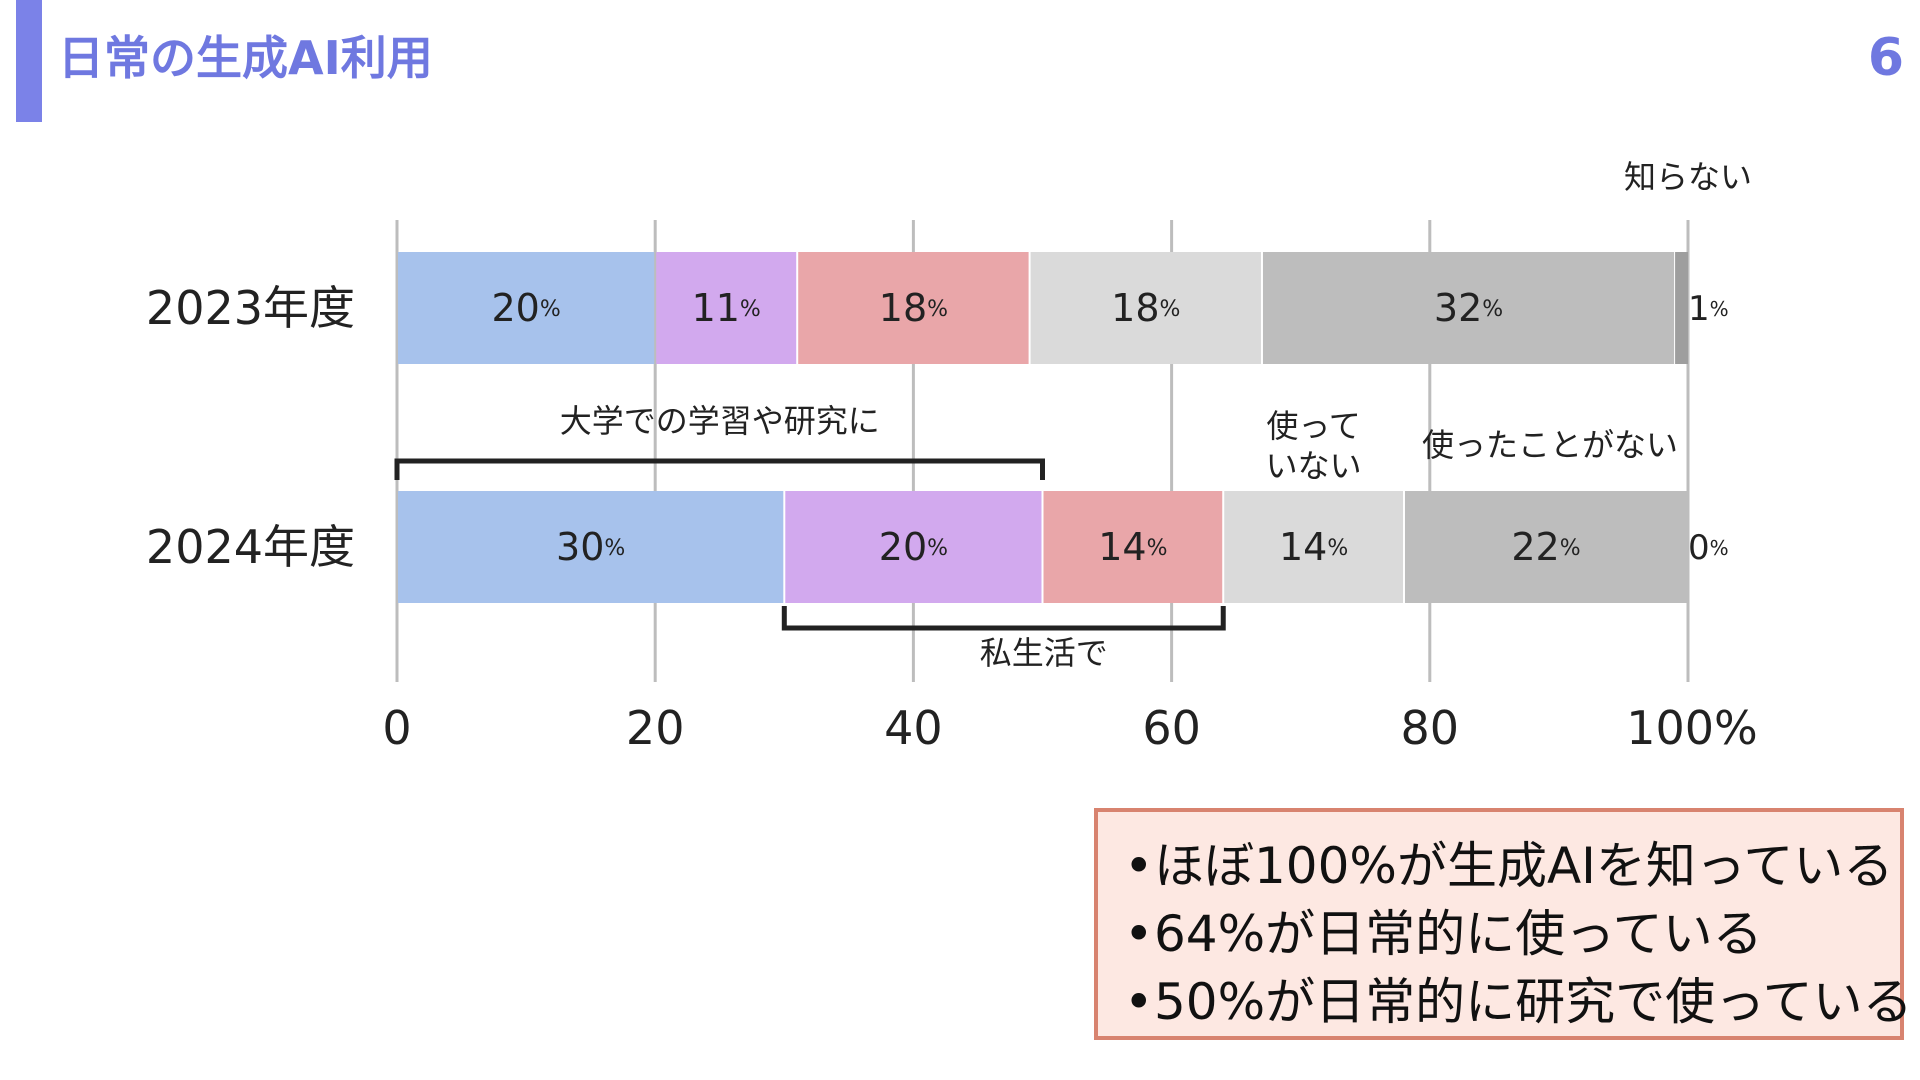  I want to click on summary-item: •ほぼ100%が生成AIを知っている, so click(1512, 866).